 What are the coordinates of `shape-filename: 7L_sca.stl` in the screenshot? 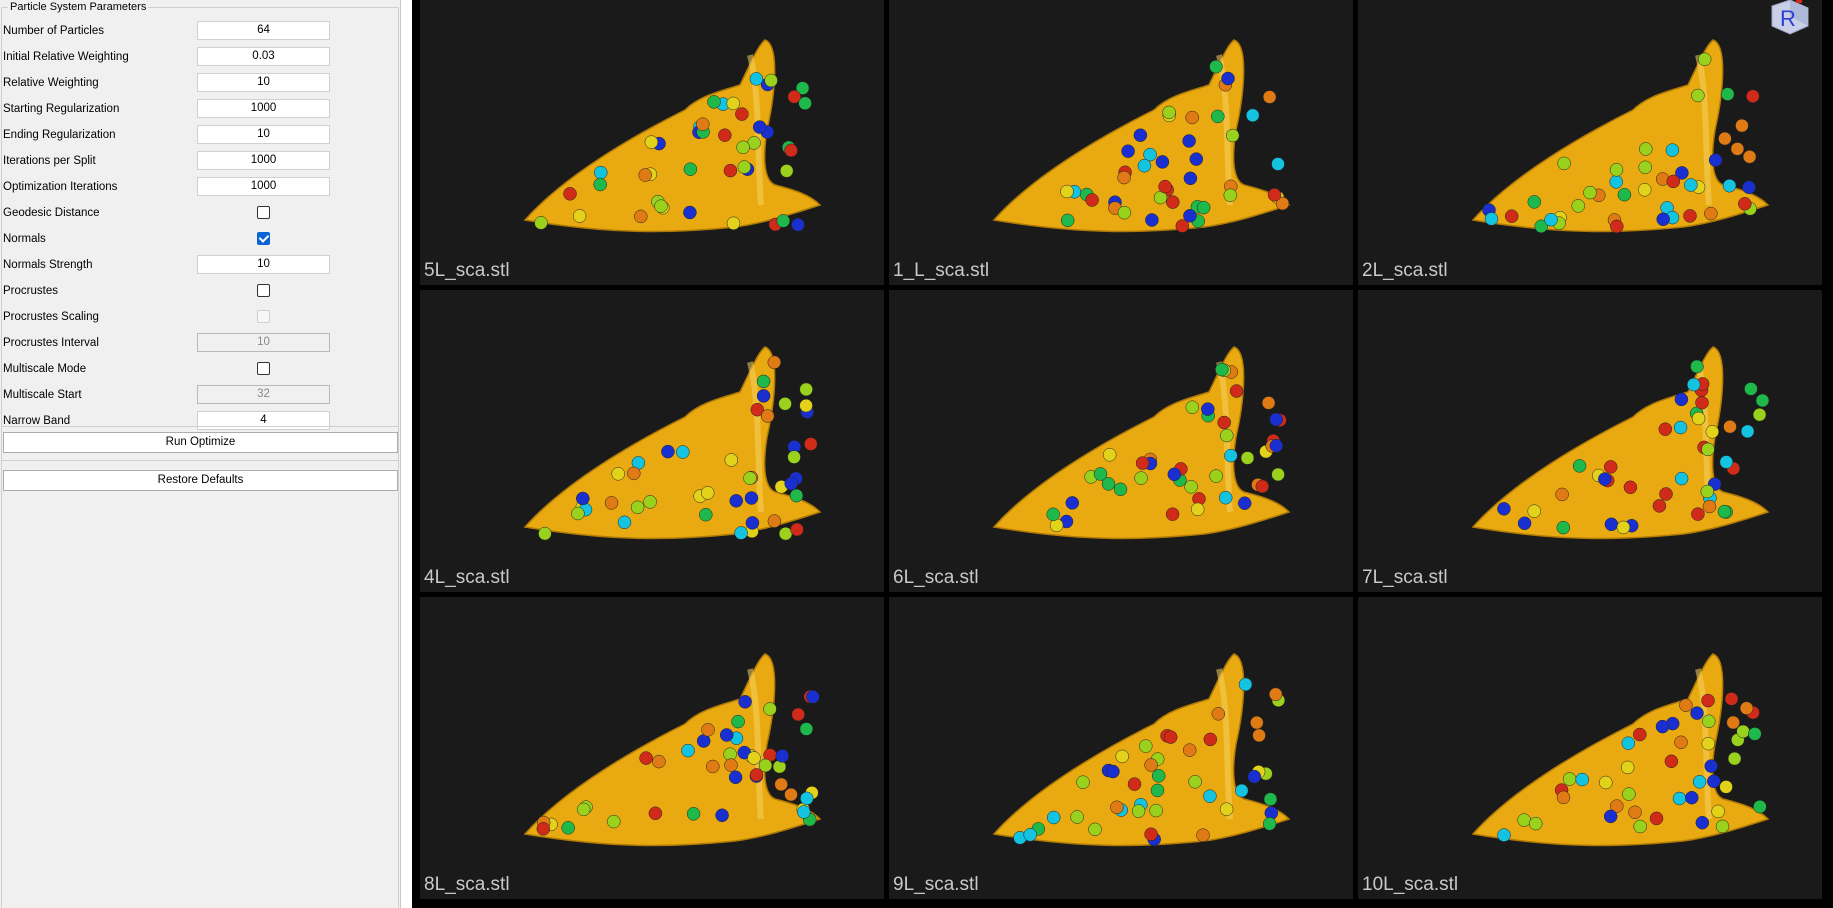 It's located at (1405, 577).